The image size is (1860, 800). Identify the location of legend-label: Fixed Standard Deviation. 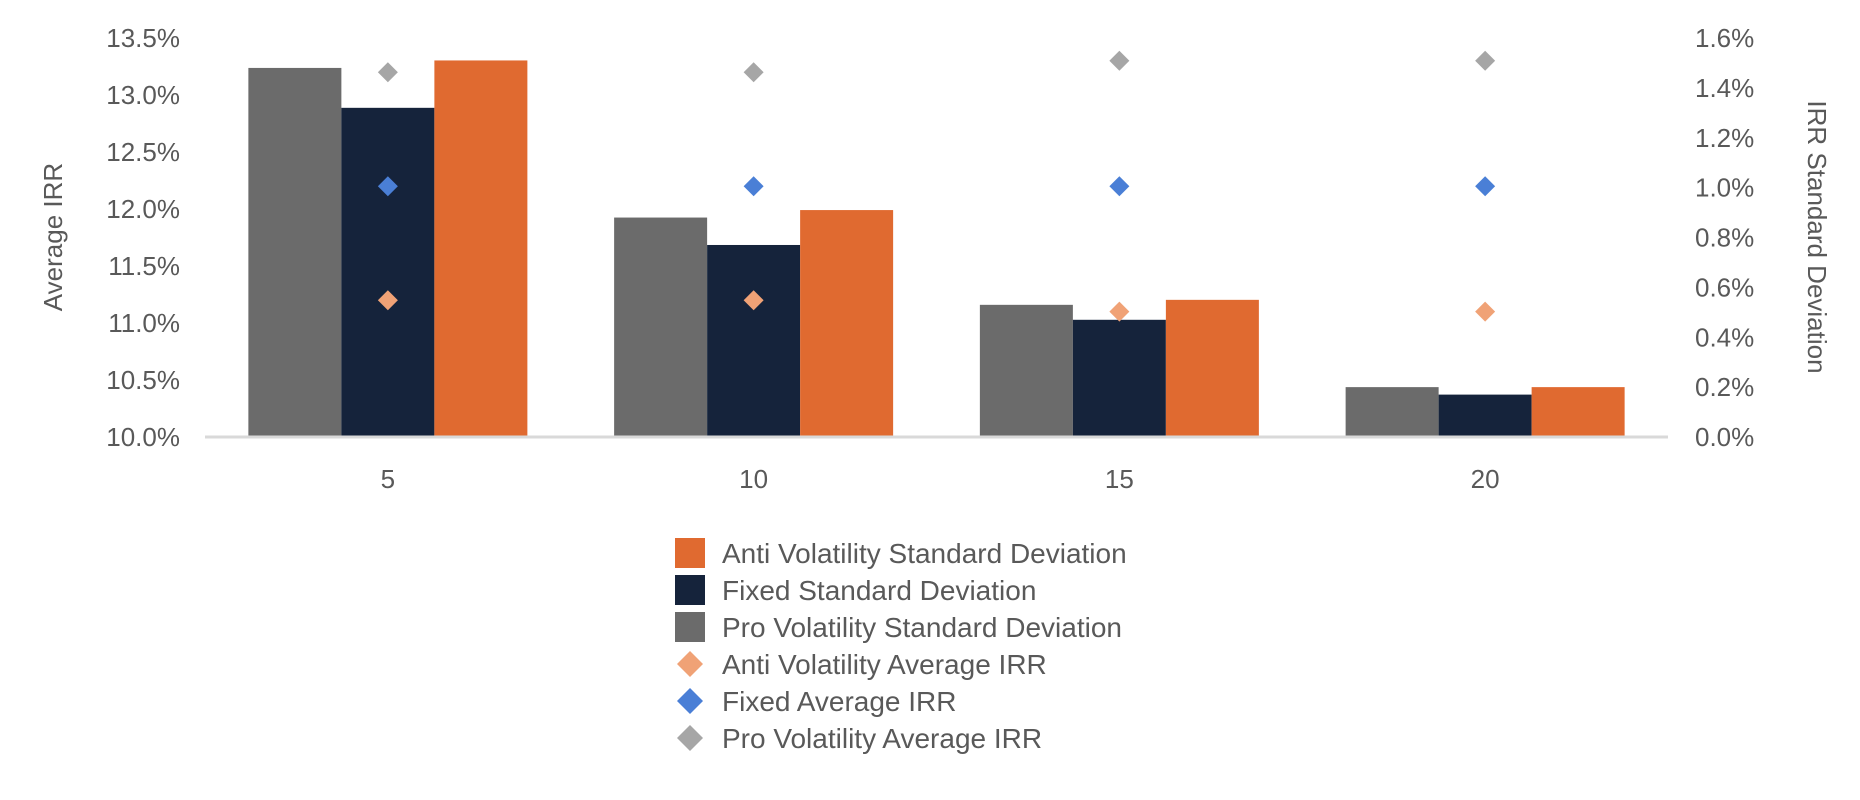
(879, 590).